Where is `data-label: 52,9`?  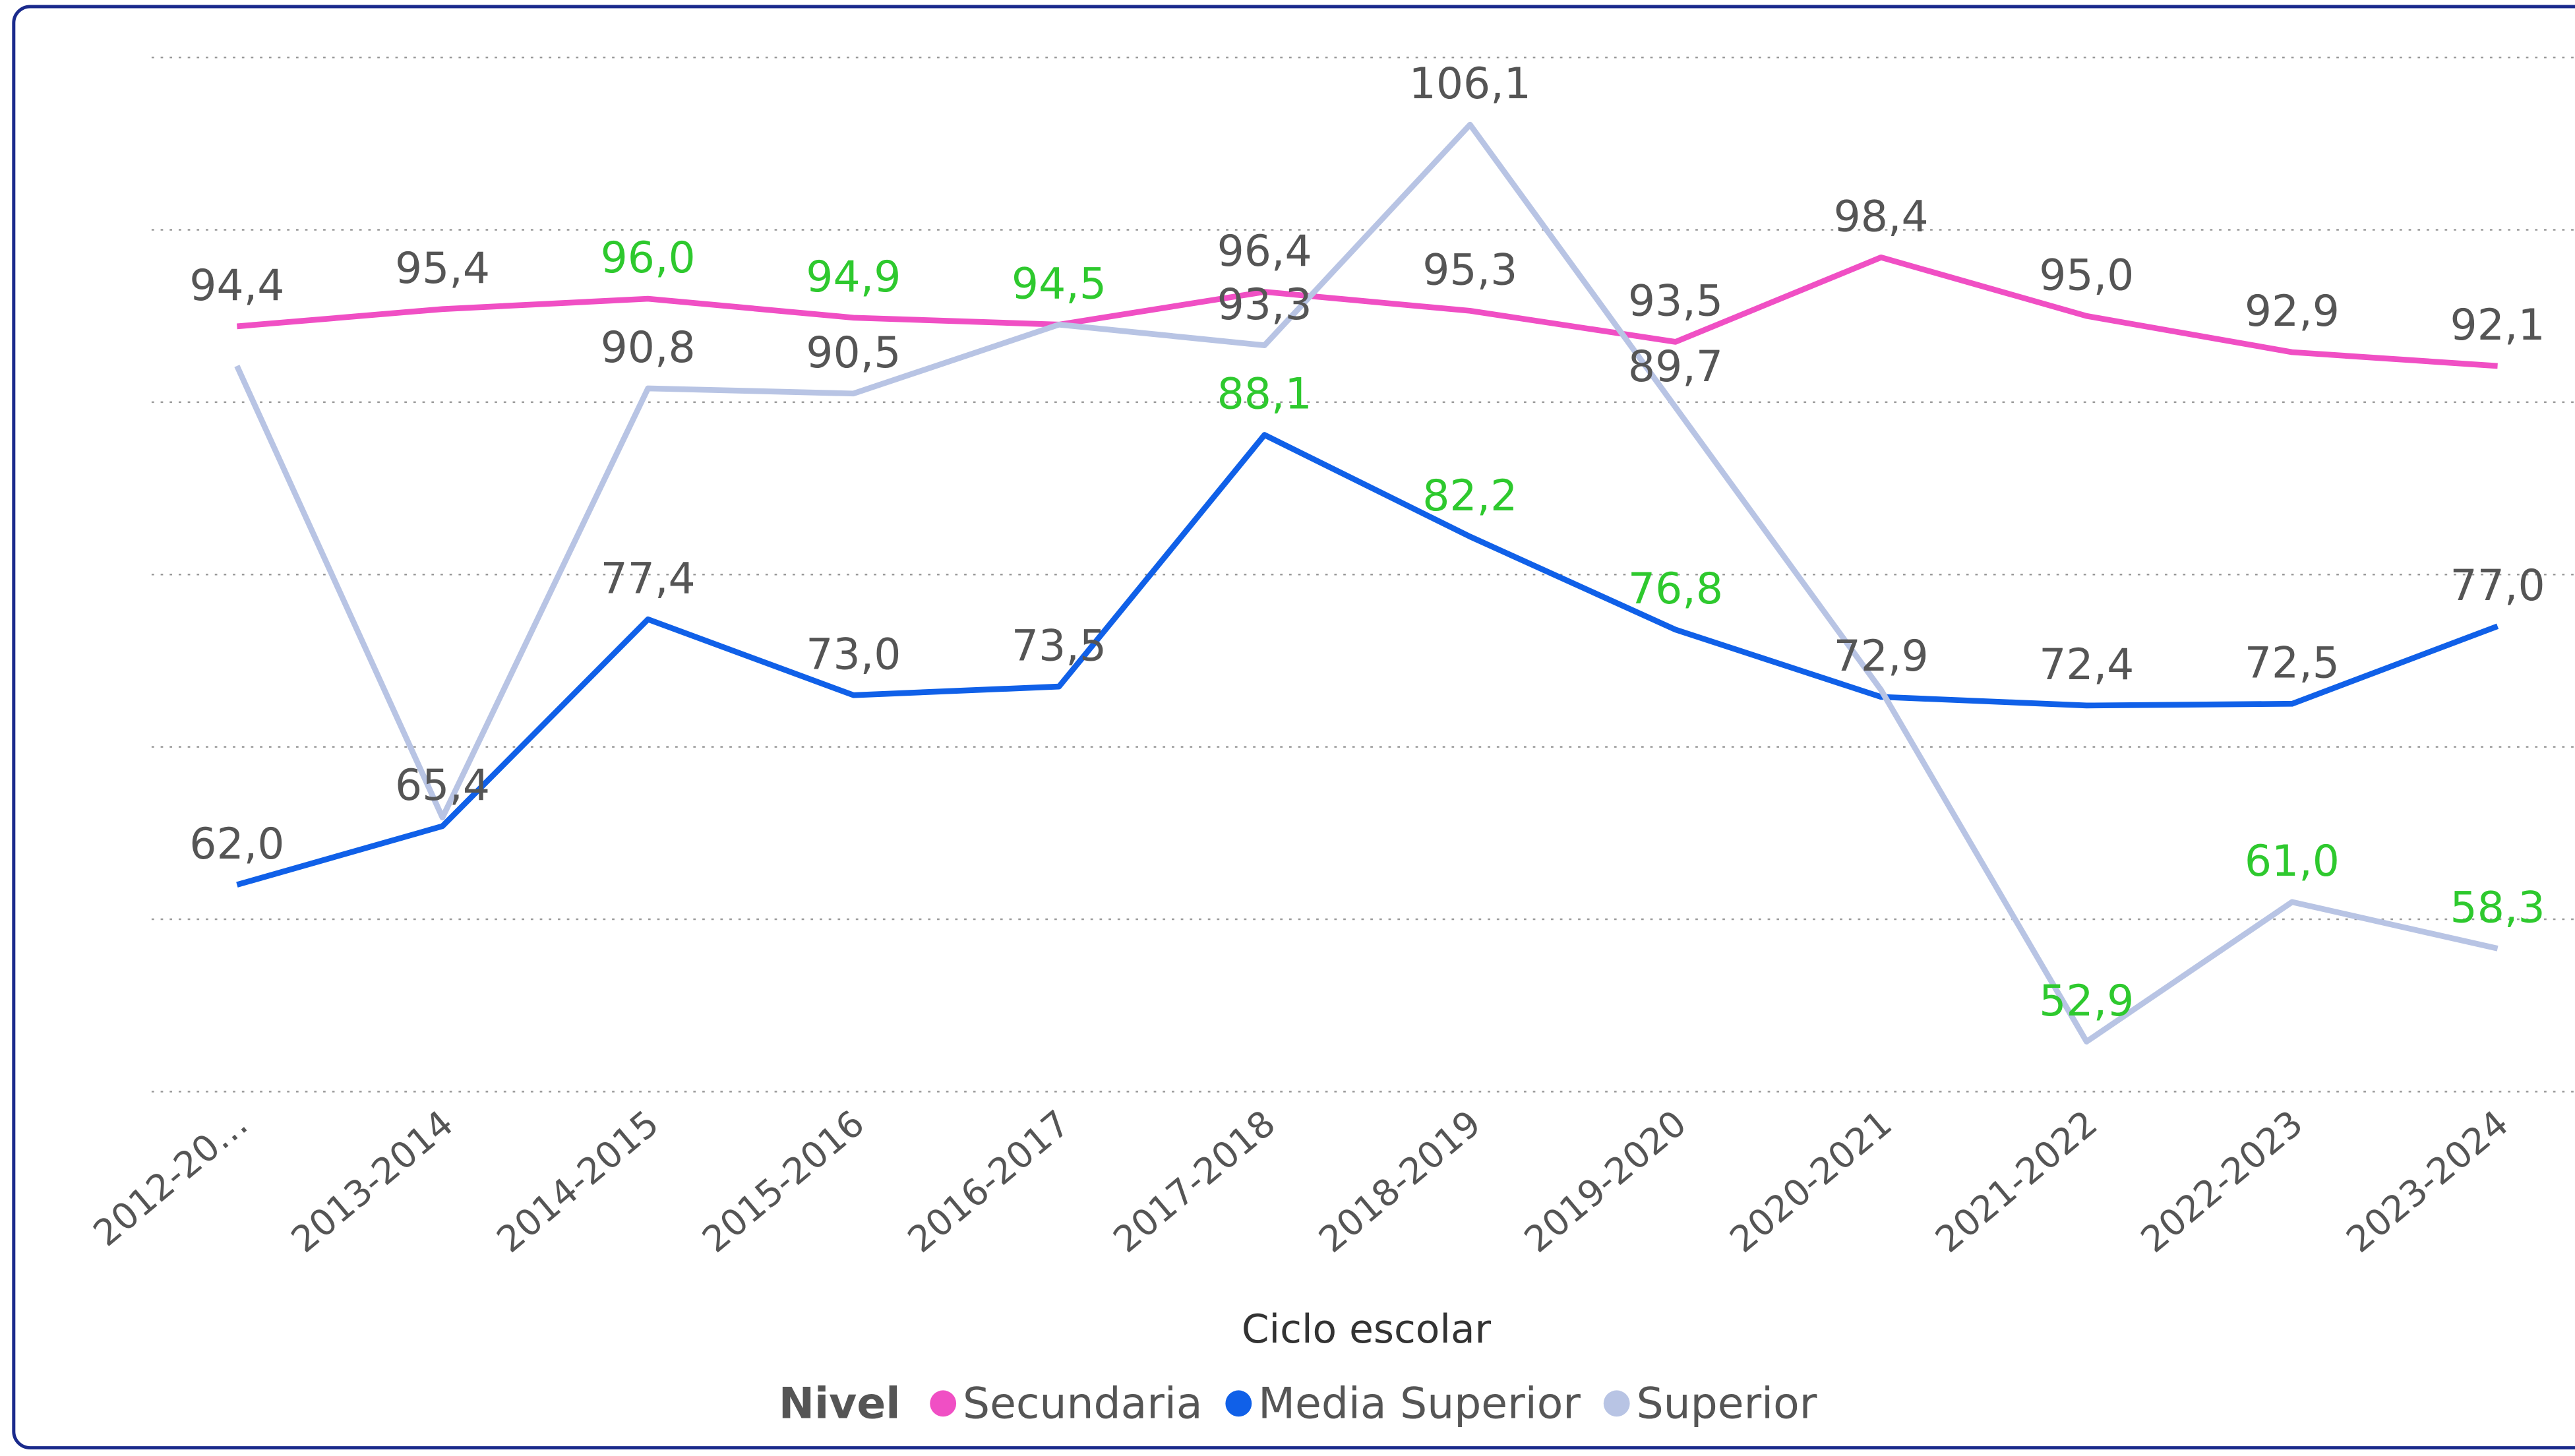 data-label: 52,9 is located at coordinates (2086, 1001).